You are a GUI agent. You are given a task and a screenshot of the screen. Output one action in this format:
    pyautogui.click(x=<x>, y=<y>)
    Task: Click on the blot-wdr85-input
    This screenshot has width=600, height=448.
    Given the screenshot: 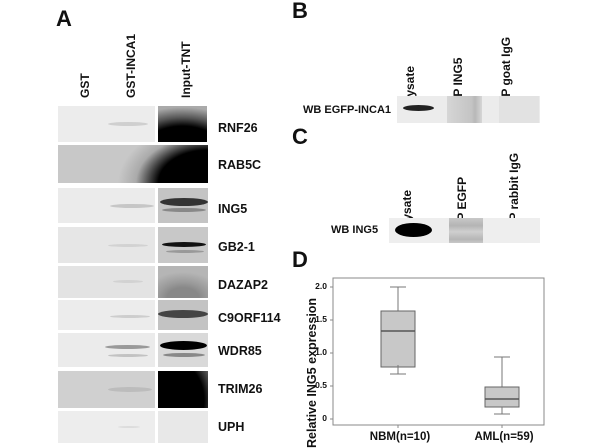 What is the action you would take?
    pyautogui.click(x=183, y=350)
    